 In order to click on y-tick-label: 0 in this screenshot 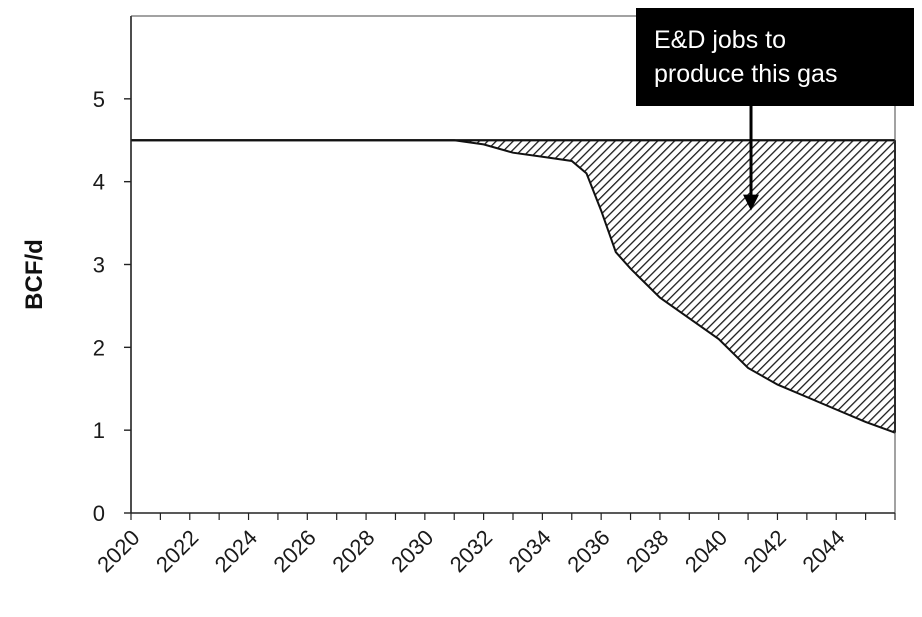, I will do `click(99, 513)`.